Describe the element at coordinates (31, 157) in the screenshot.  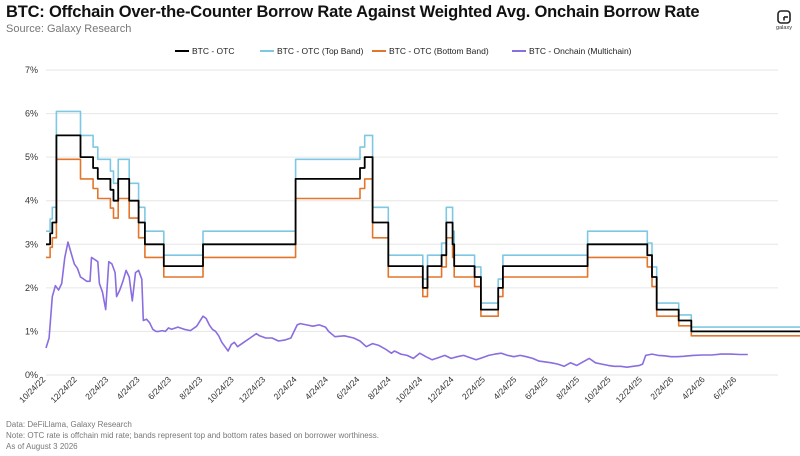
I see `y-tick-label: 5%` at that location.